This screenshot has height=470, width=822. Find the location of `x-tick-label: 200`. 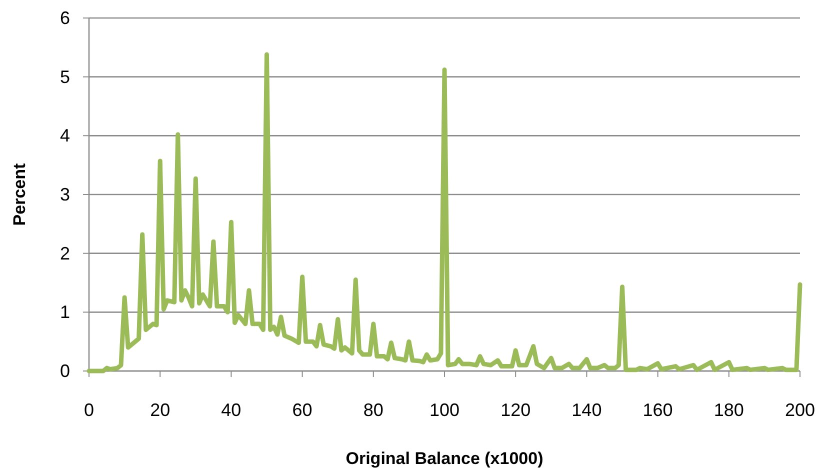

x-tick-label: 200 is located at coordinates (800, 410).